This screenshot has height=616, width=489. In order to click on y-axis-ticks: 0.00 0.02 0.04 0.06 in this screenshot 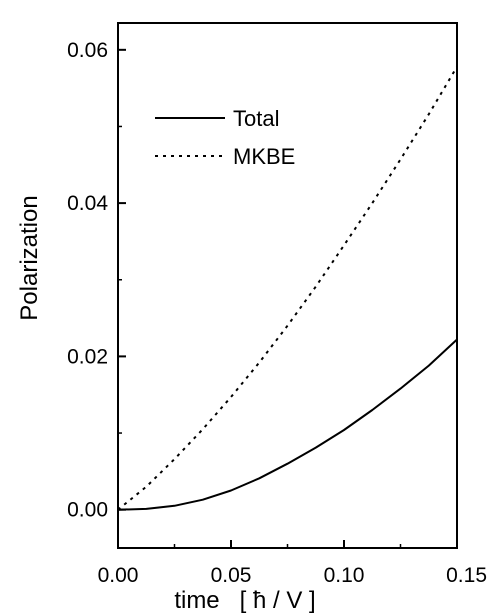, I will do `click(96, 280)`.